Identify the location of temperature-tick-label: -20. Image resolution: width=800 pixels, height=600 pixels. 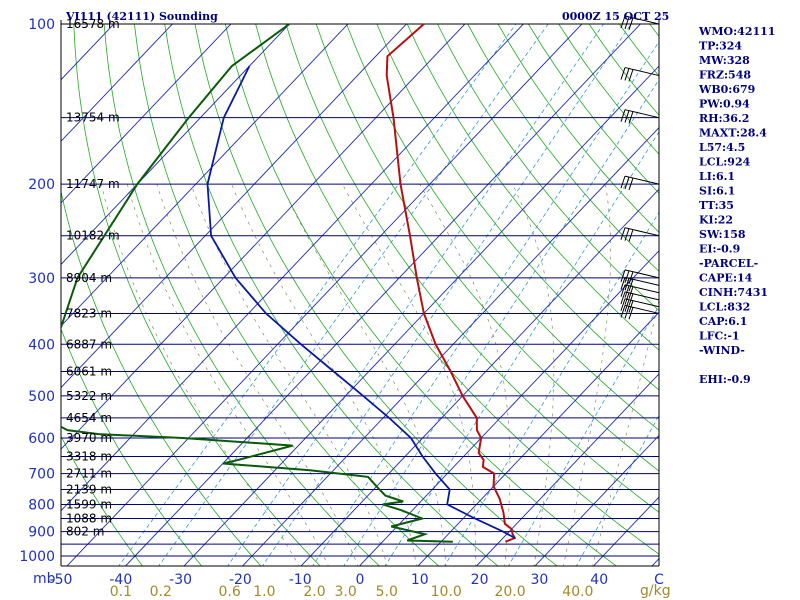
(240, 580).